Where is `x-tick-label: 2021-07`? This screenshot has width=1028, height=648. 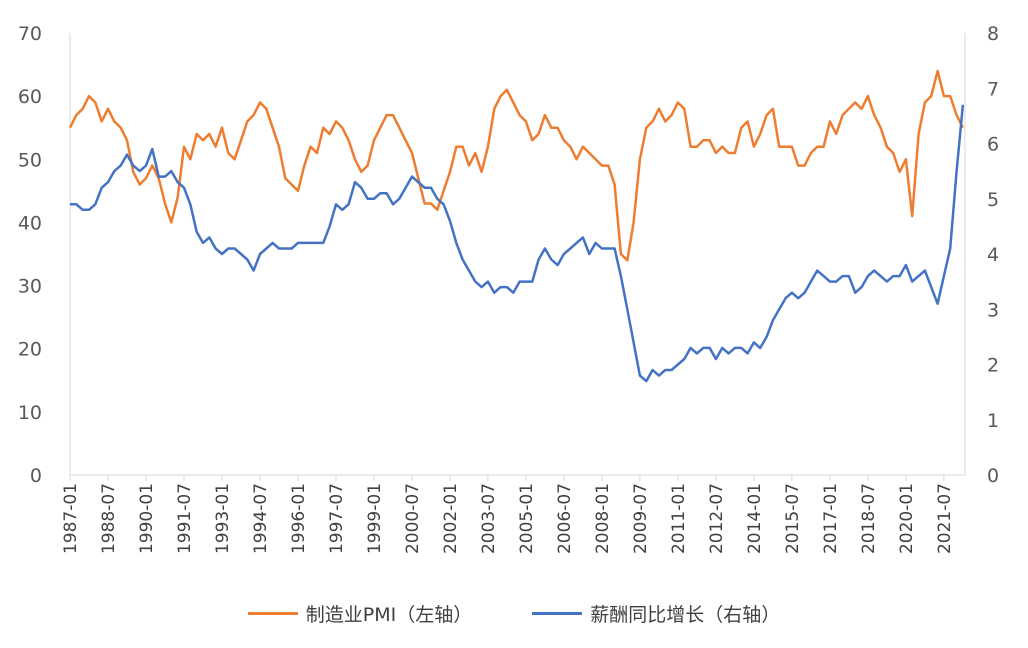 x-tick-label: 2021-07 is located at coordinates (945, 518).